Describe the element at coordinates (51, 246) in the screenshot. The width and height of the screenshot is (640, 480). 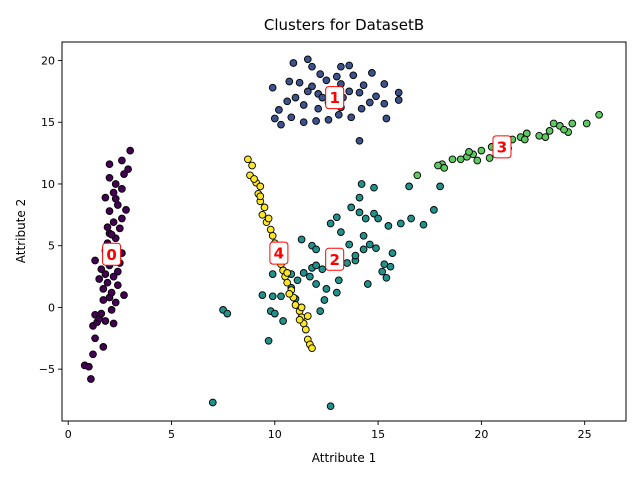
I see `y-tick-label-5: 5` at that location.